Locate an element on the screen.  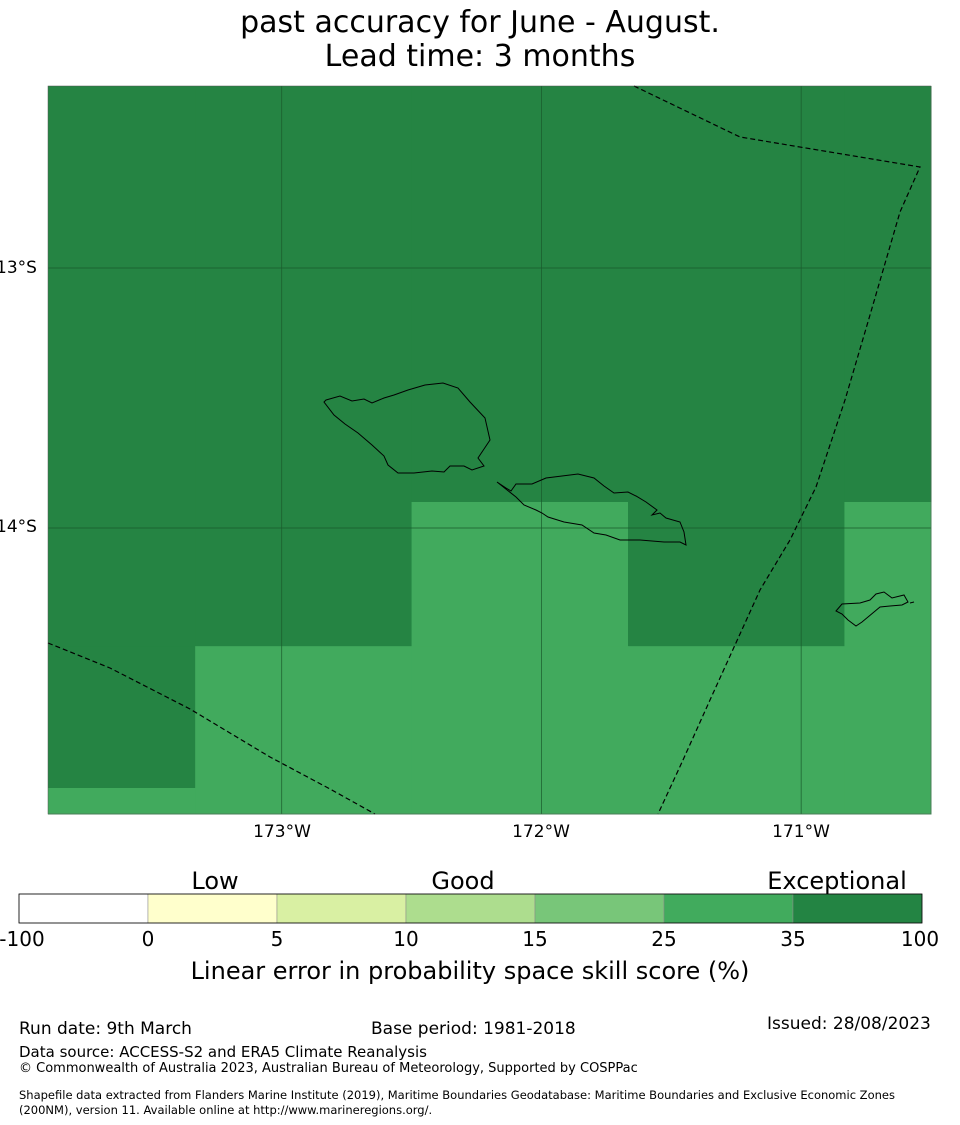
colorbar is located at coordinates (470, 908).